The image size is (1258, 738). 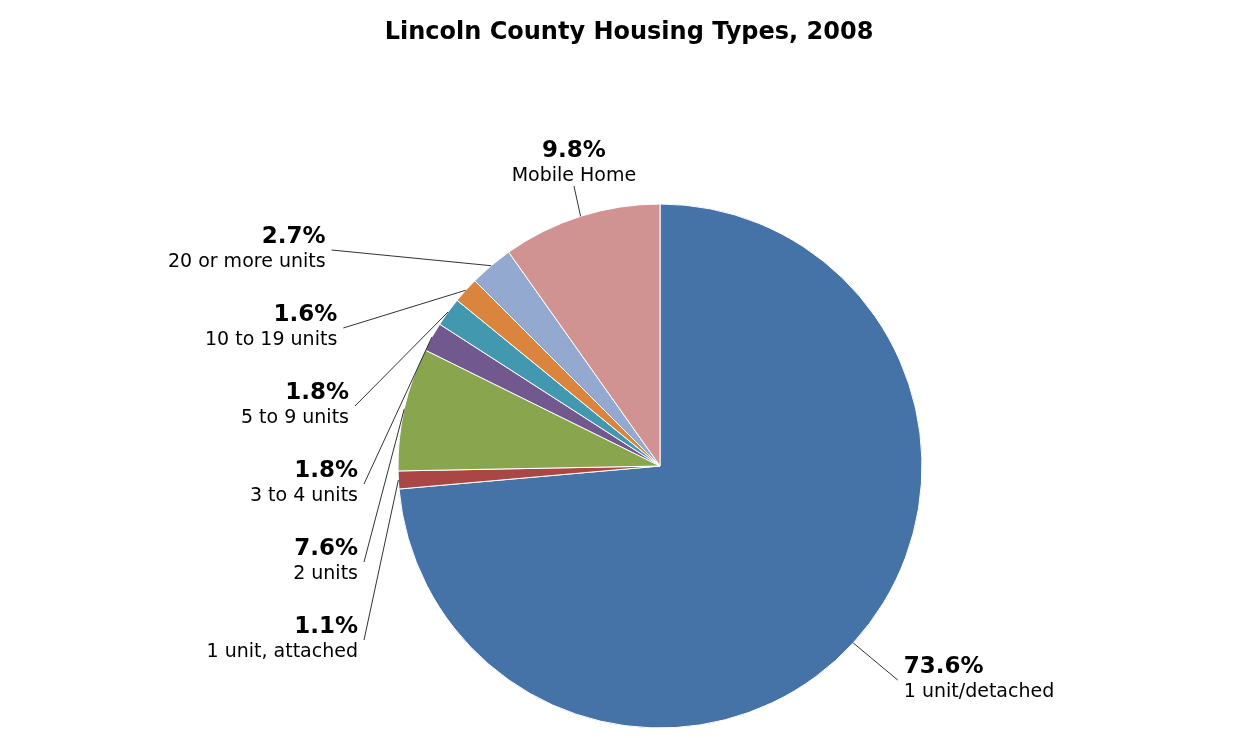 What do you see at coordinates (574, 173) in the screenshot?
I see `slice-label: Mobile Home` at bounding box center [574, 173].